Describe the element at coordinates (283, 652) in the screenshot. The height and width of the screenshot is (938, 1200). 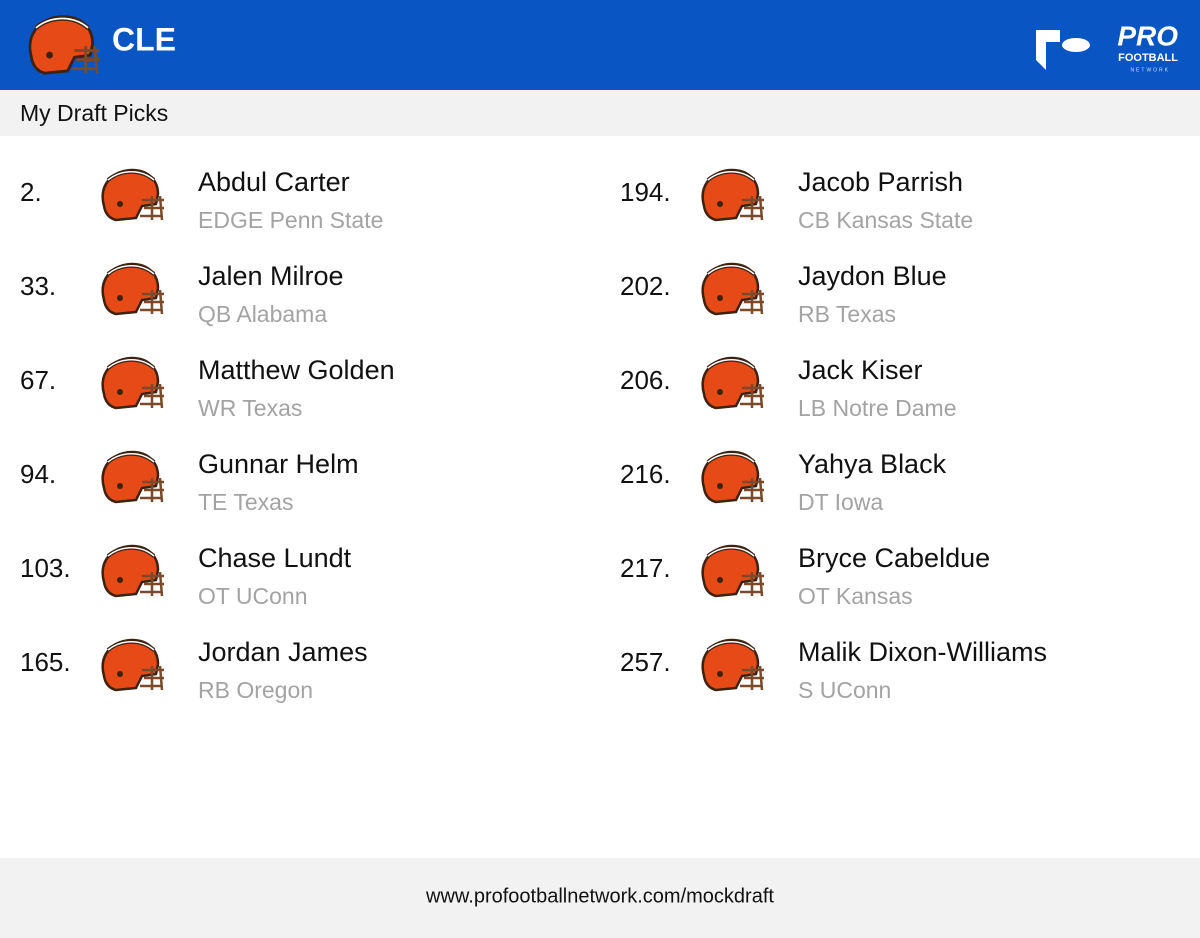
I see `player-name: Jordan James` at that location.